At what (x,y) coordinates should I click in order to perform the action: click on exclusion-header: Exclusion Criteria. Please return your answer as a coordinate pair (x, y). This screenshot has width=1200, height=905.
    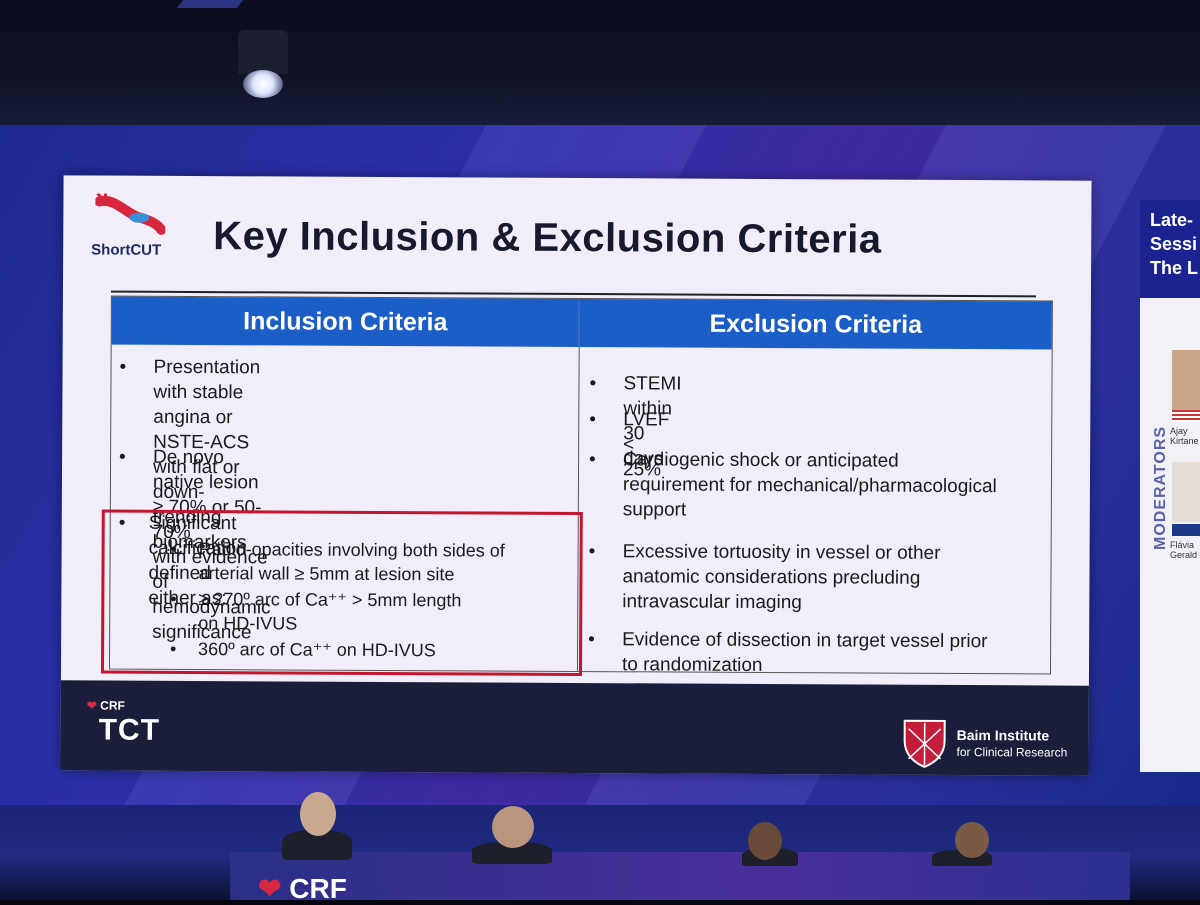
    Looking at the image, I should click on (815, 324).